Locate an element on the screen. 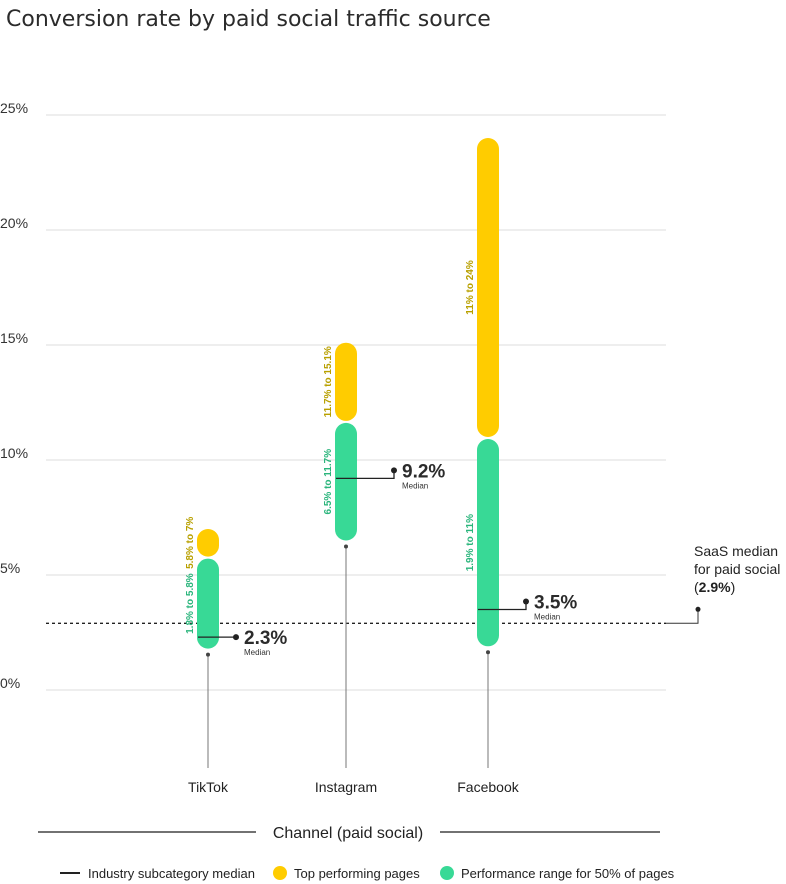  top-range-label: 5.8% to 7% is located at coordinates (190, 543).